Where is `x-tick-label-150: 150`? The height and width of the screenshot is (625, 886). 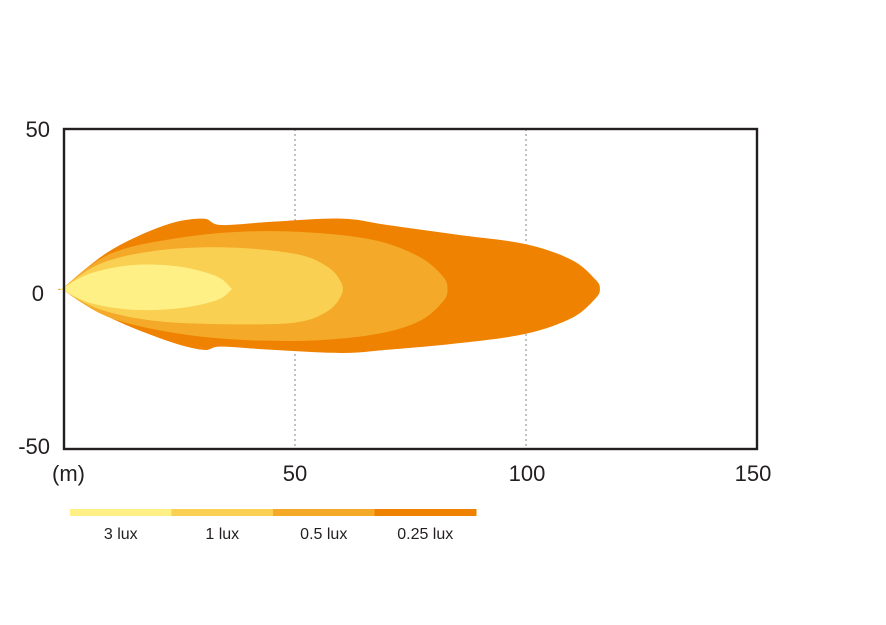
x-tick-label-150: 150 is located at coordinates (753, 473).